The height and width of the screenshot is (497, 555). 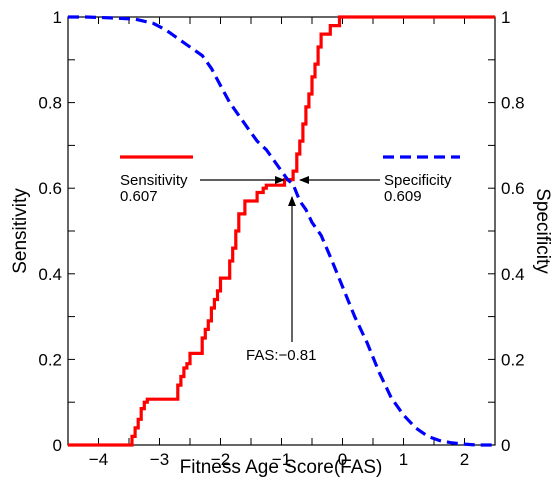 What do you see at coordinates (20, 231) in the screenshot?
I see `y-axis-title-left: Sensitivity` at bounding box center [20, 231].